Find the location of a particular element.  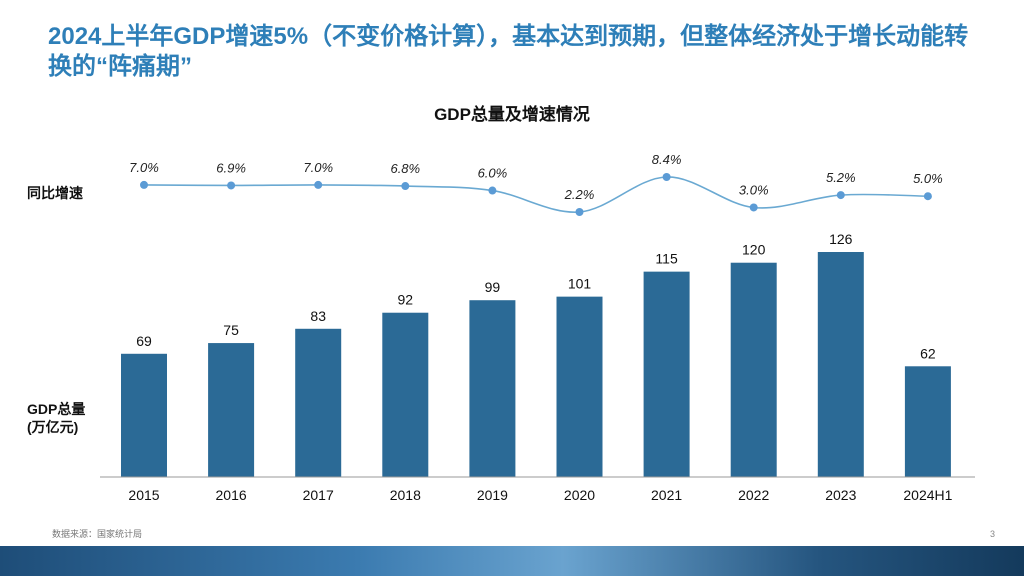

x-tick-2023: 2023 is located at coordinates (840, 495).